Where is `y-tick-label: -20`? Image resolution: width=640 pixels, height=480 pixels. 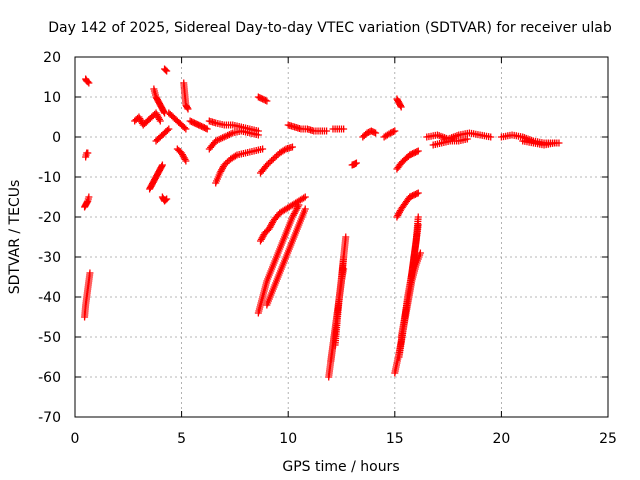
y-tick-label: -20 is located at coordinates (49, 218).